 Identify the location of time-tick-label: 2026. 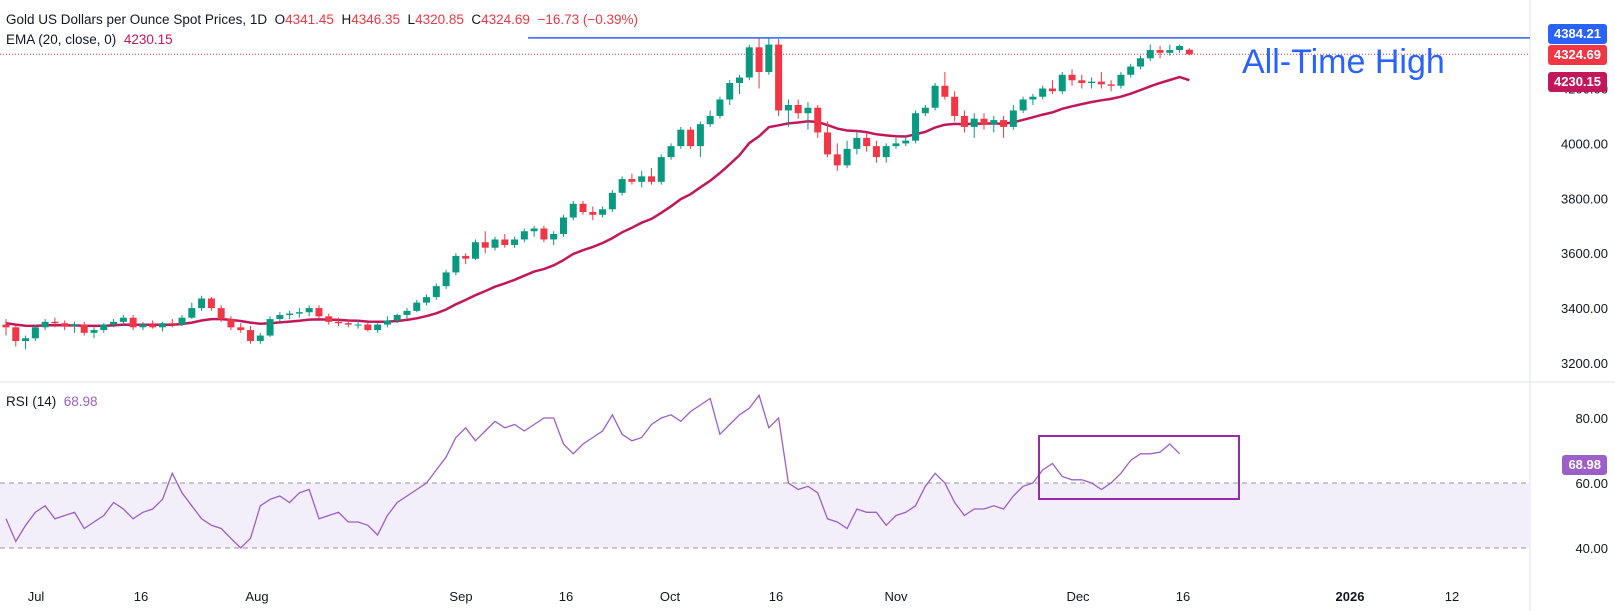
(1350, 596).